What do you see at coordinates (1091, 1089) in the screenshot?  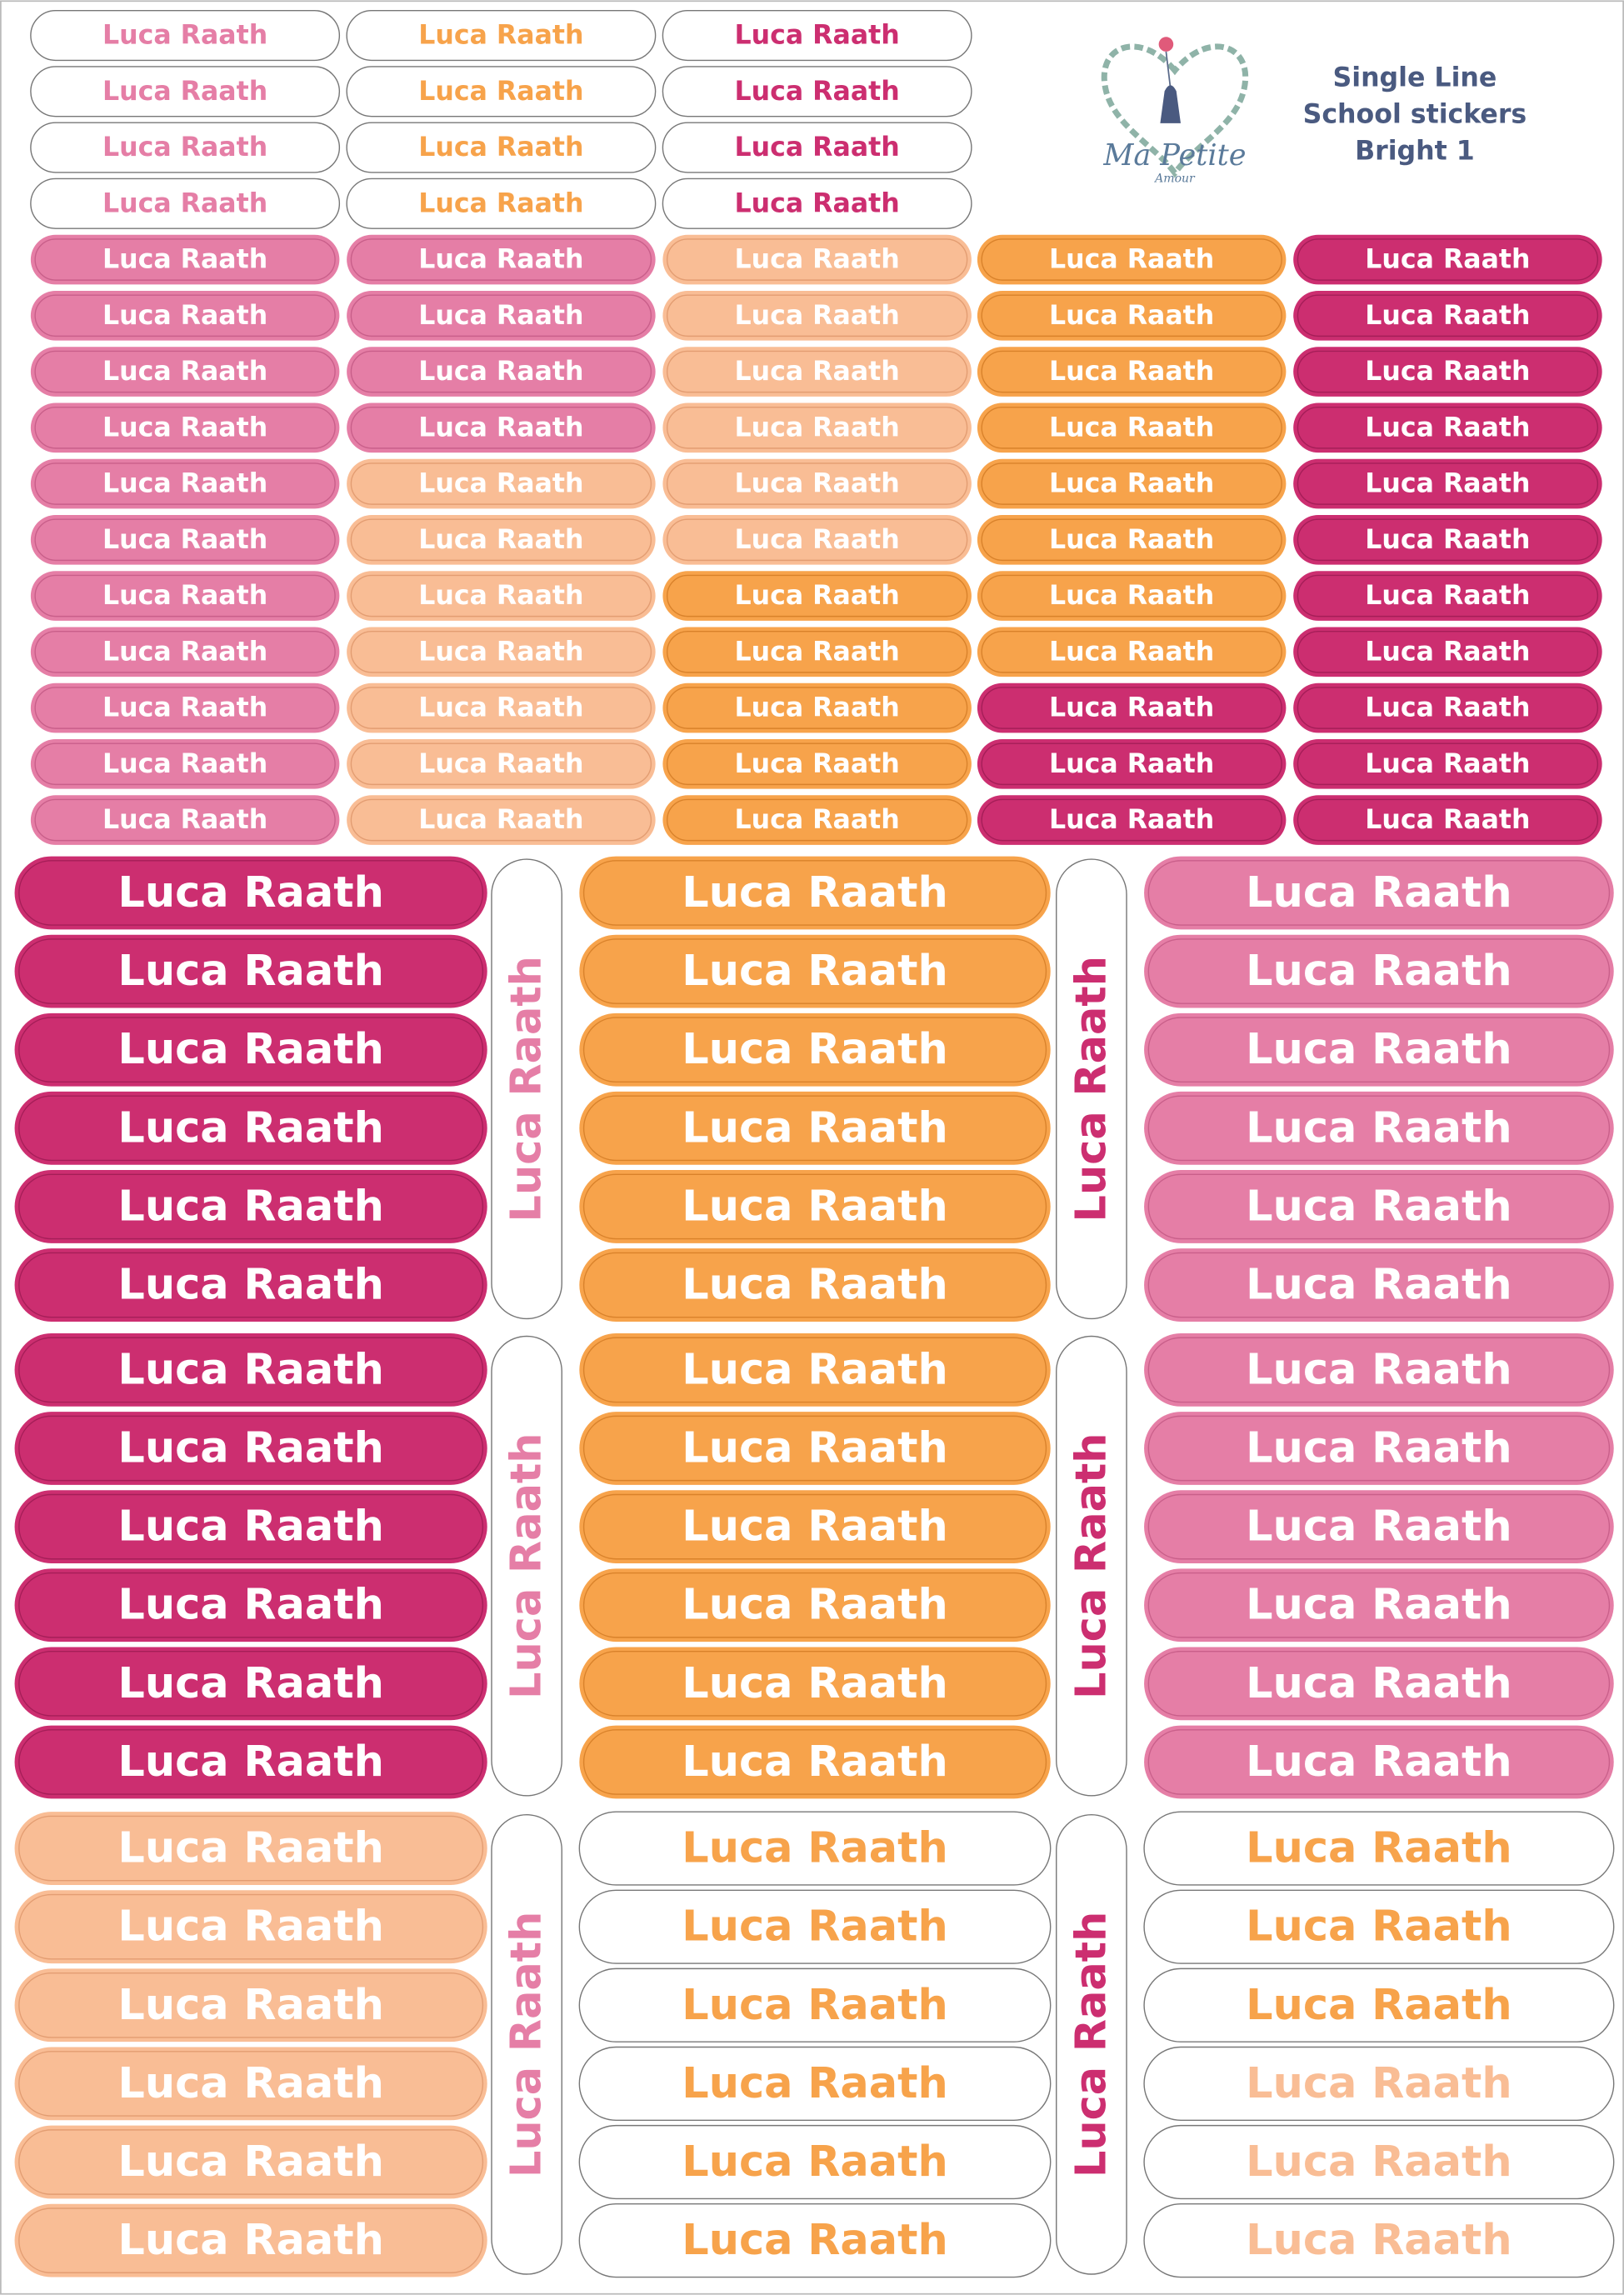 I see `vertical-sticker: Luca Raath` at bounding box center [1091, 1089].